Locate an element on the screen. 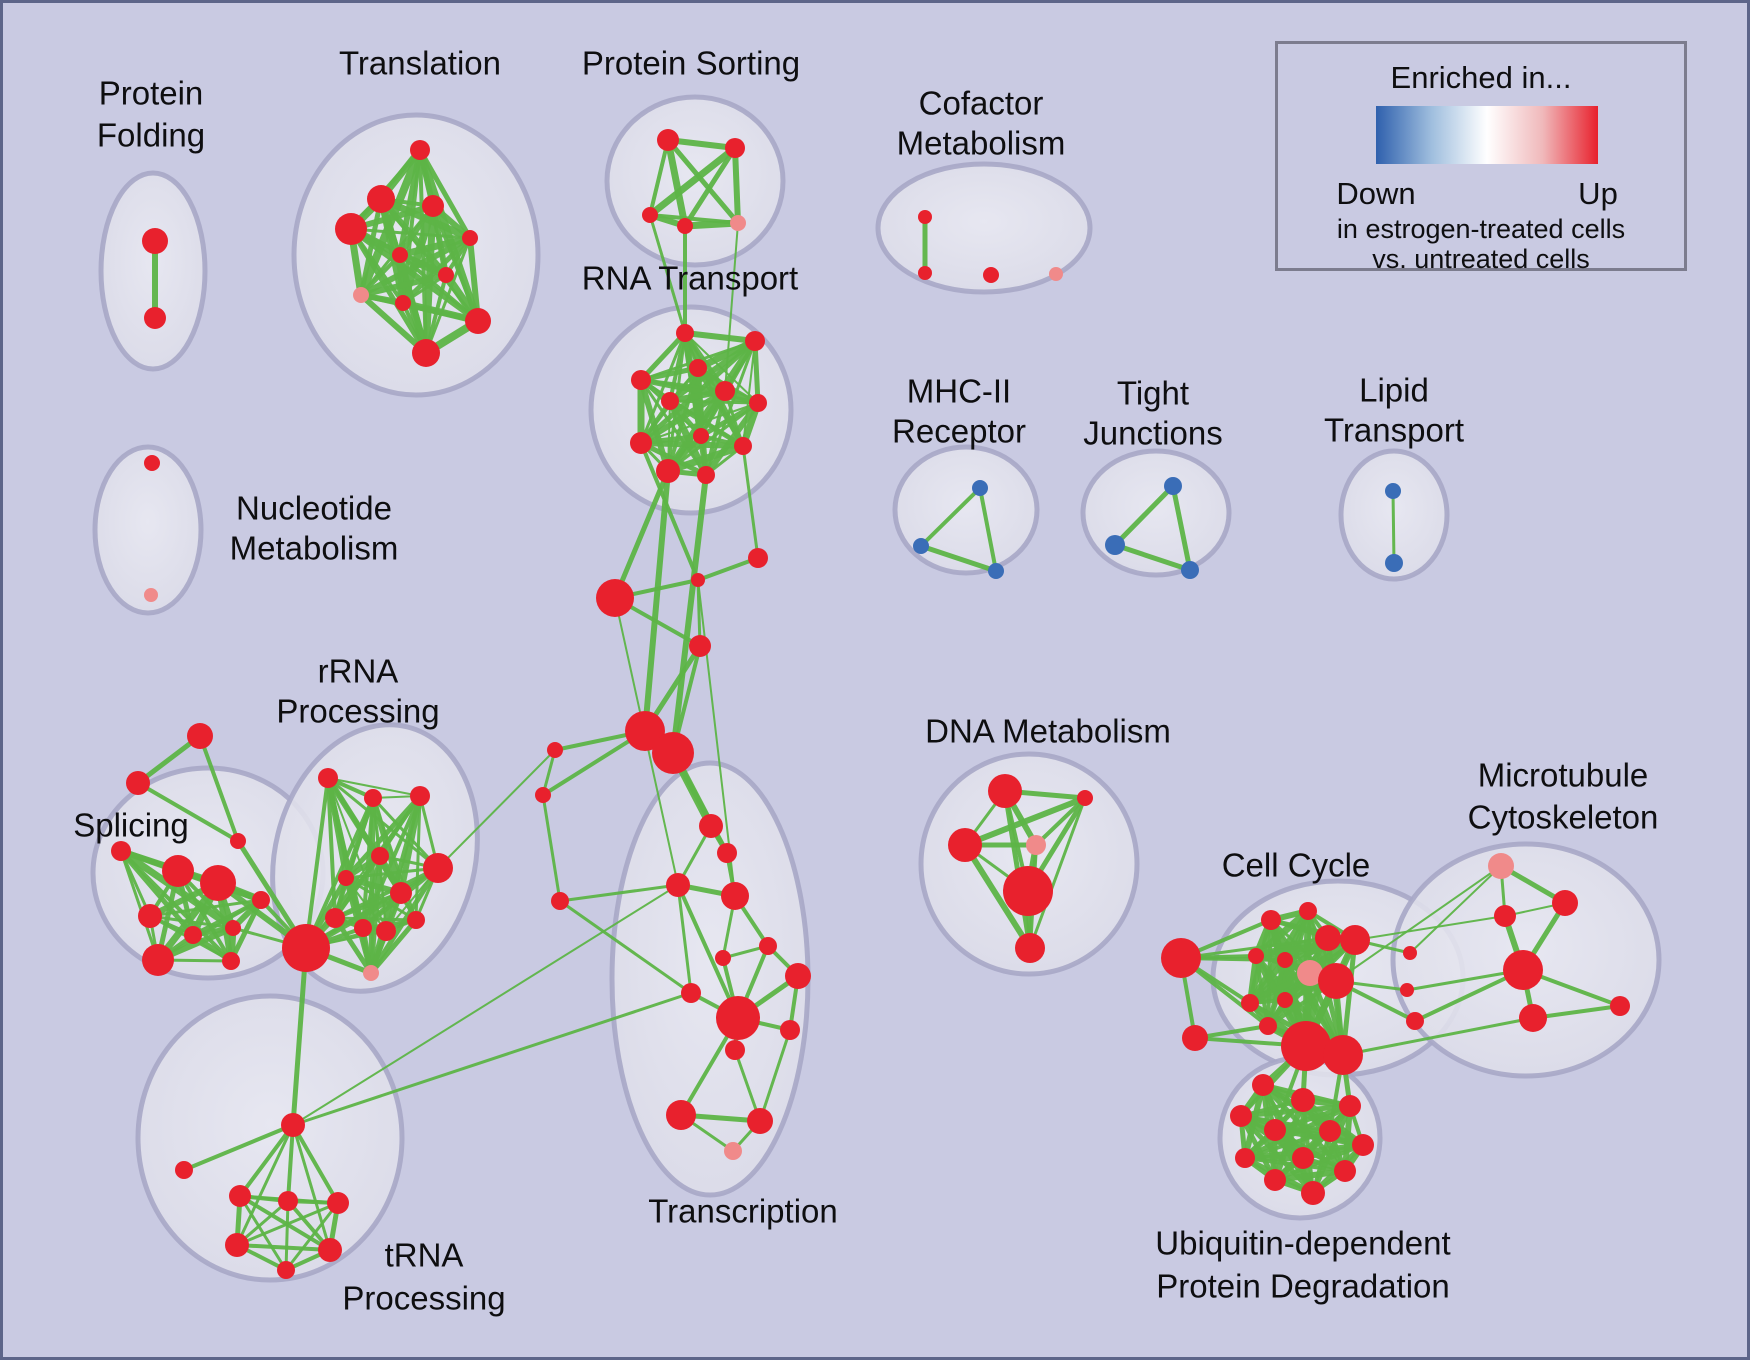  edge-ubiquitin-degradation is located at coordinates (1295, 1111).